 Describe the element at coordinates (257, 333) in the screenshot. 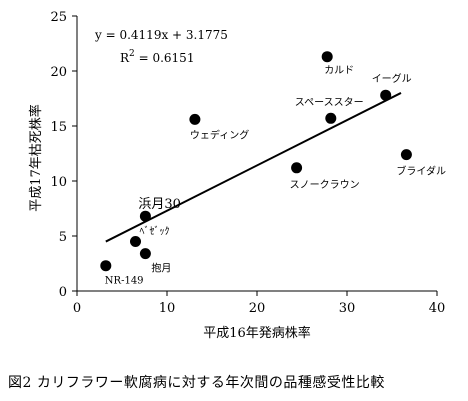

I see `x-axis-title: 平成16年発病株率` at that location.